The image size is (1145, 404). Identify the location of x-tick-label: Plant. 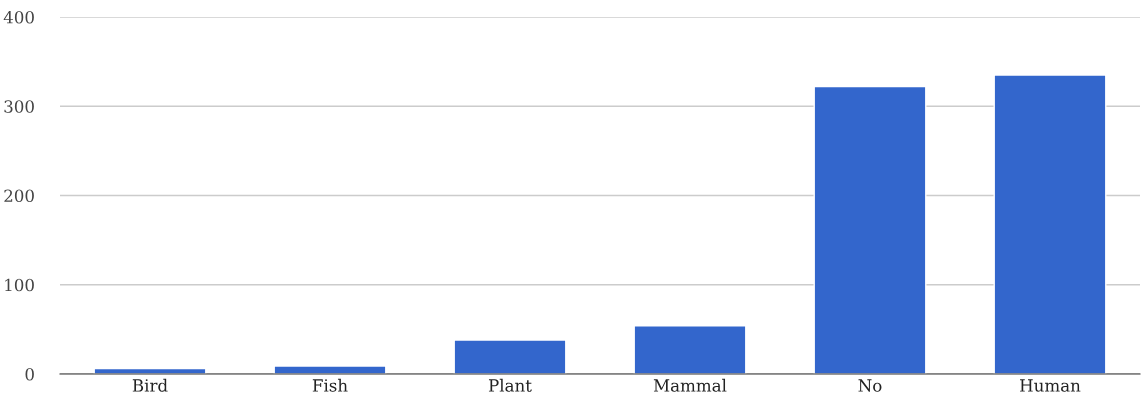
(510, 385).